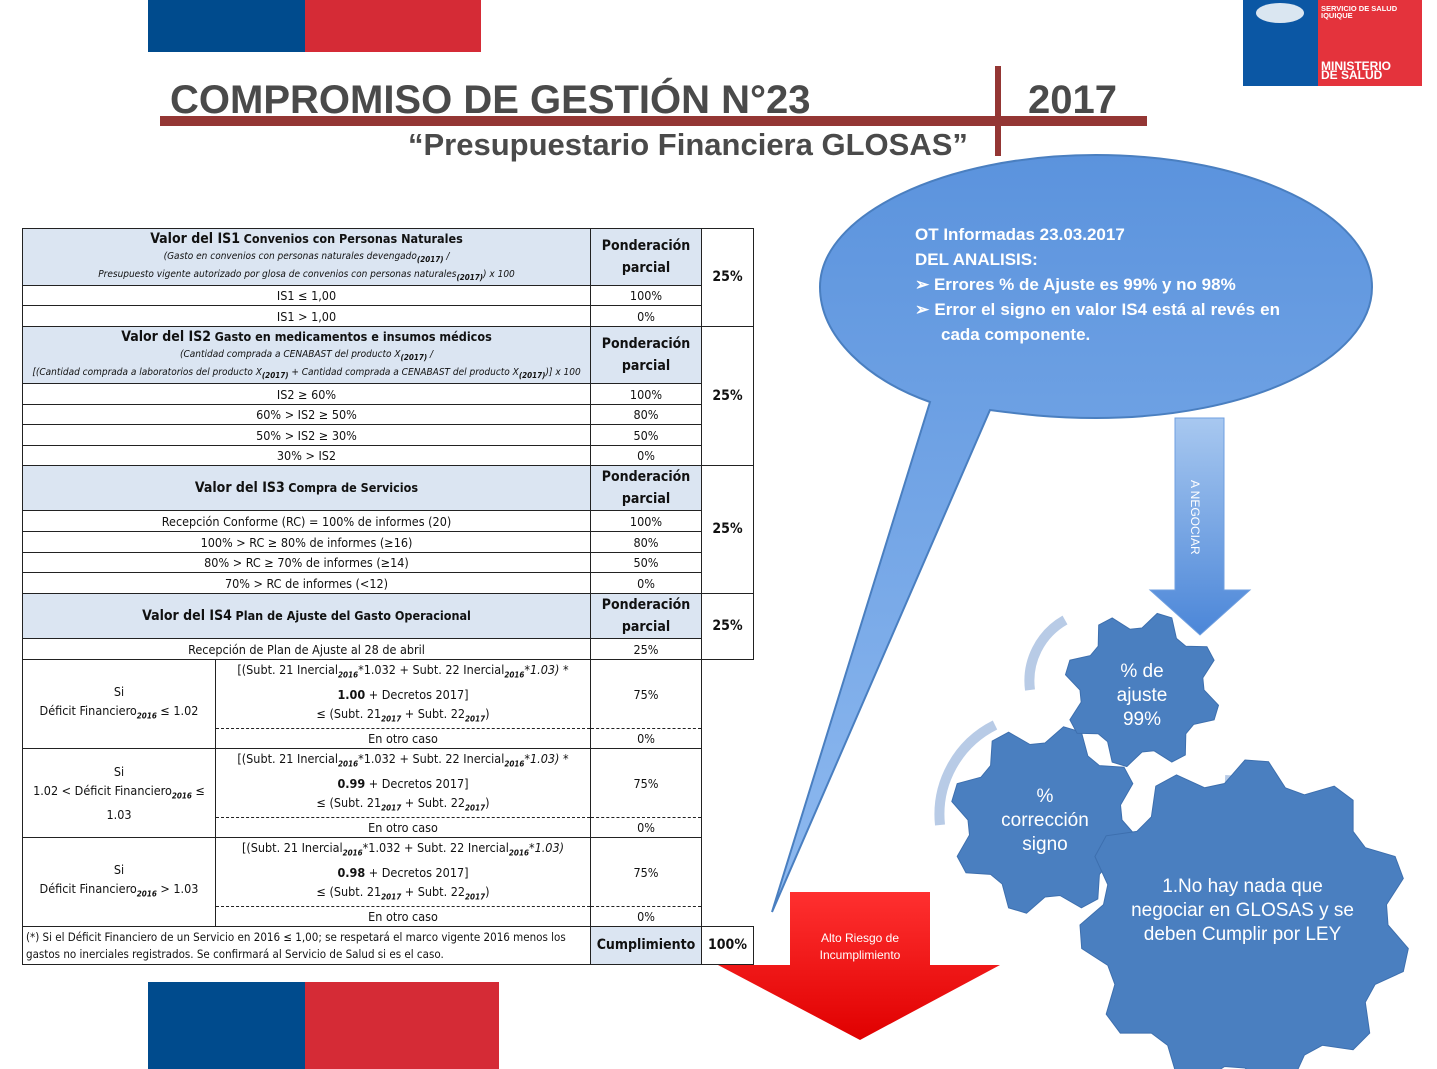 This screenshot has width=1437, height=1069. Describe the element at coordinates (688, 144) in the screenshot. I see `page-subtitle: “Presupuestario Financiera GLOSAS”` at that location.